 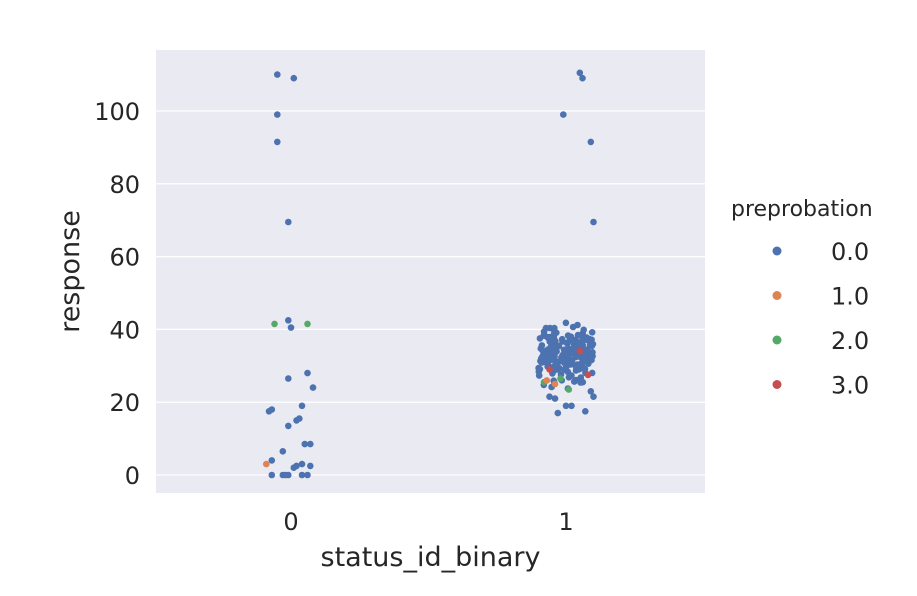 I want to click on y-tick-label: 80, so click(x=124, y=185).